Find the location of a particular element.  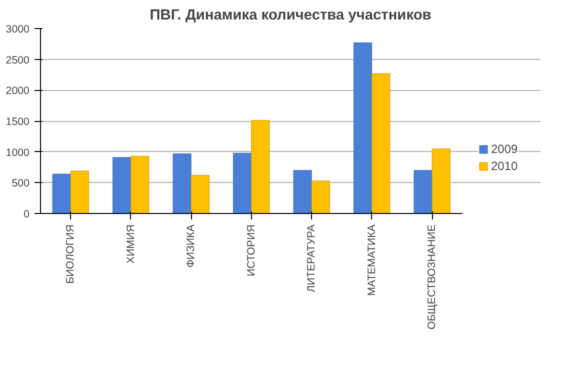

chart-title: ПВГ. Динамика количества участников is located at coordinates (291, 16).